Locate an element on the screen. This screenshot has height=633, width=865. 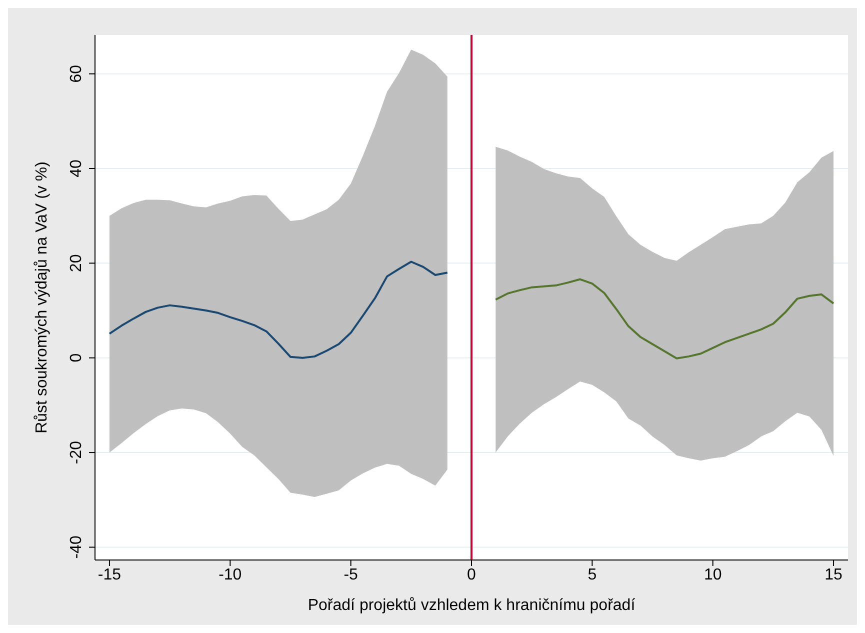
x-tick-label: 0 is located at coordinates (471, 575).